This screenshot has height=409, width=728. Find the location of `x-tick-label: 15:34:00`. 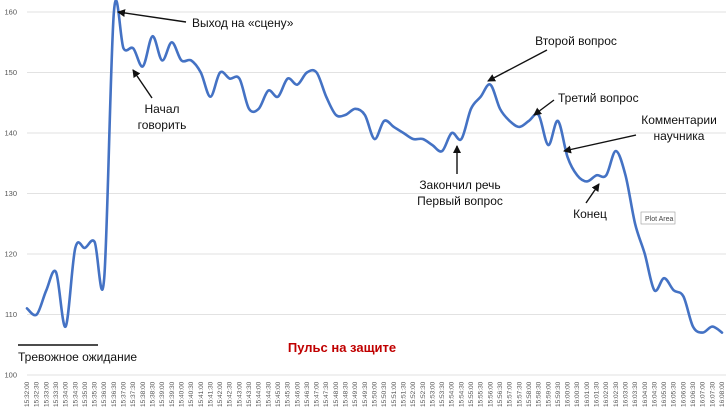

x-tick-label: 15:34:00 is located at coordinates (66, 394).